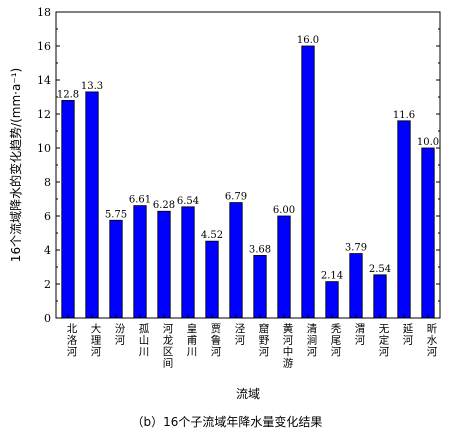 Image resolution: width=454 pixels, height=437 pixels. I want to click on category-label: 秃尾河, so click(336, 340).